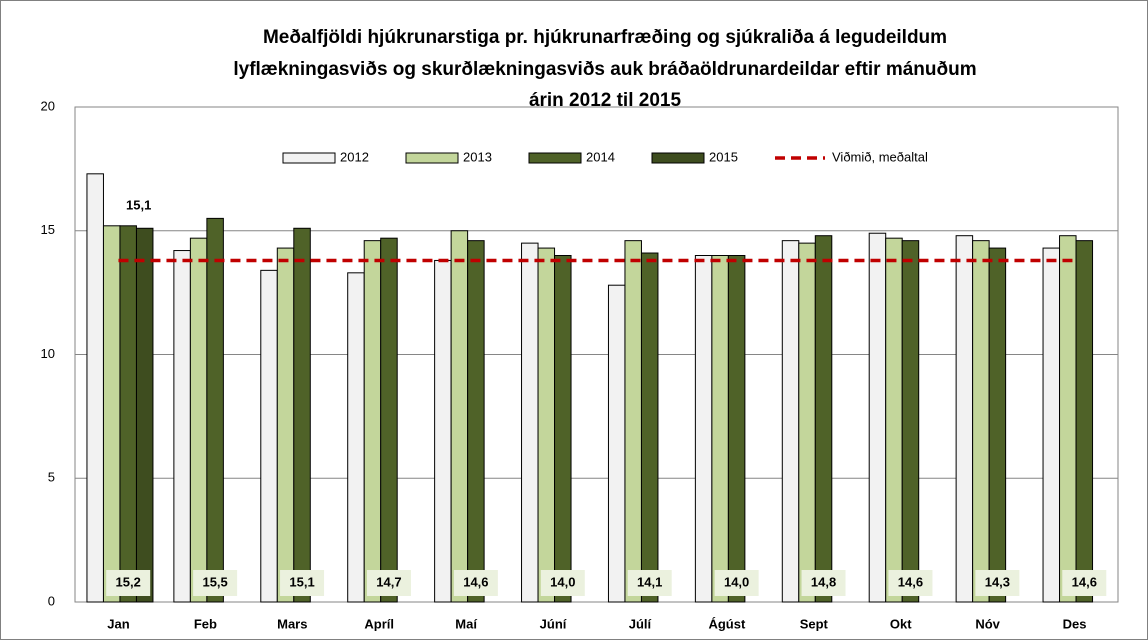 The width and height of the screenshot is (1148, 640). I want to click on y-tick-label: 10, so click(48, 353).